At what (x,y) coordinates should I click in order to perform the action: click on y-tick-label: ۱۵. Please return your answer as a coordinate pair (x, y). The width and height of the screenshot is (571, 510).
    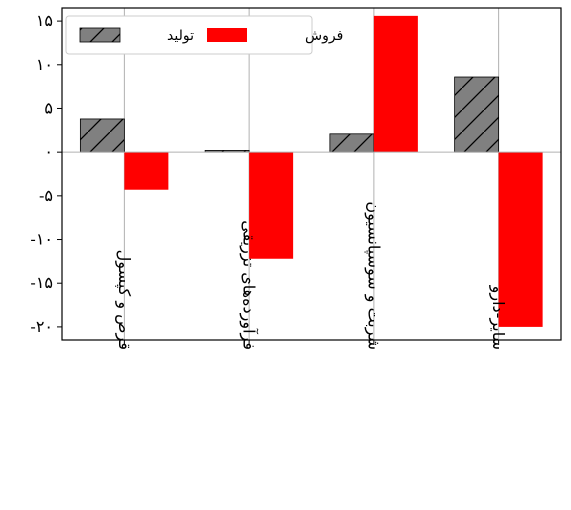
    Looking at the image, I should click on (44, 20).